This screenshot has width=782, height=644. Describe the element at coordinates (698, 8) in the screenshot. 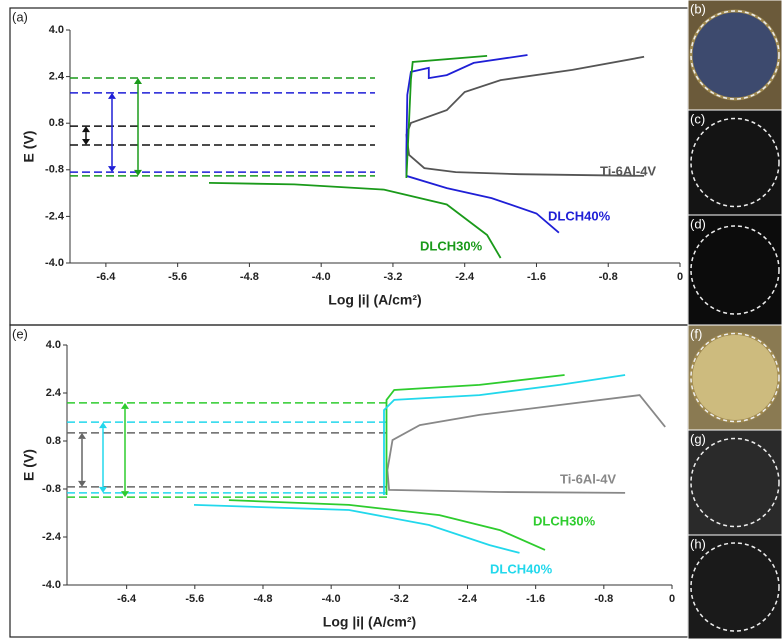

I see `photo-label: (b)` at that location.